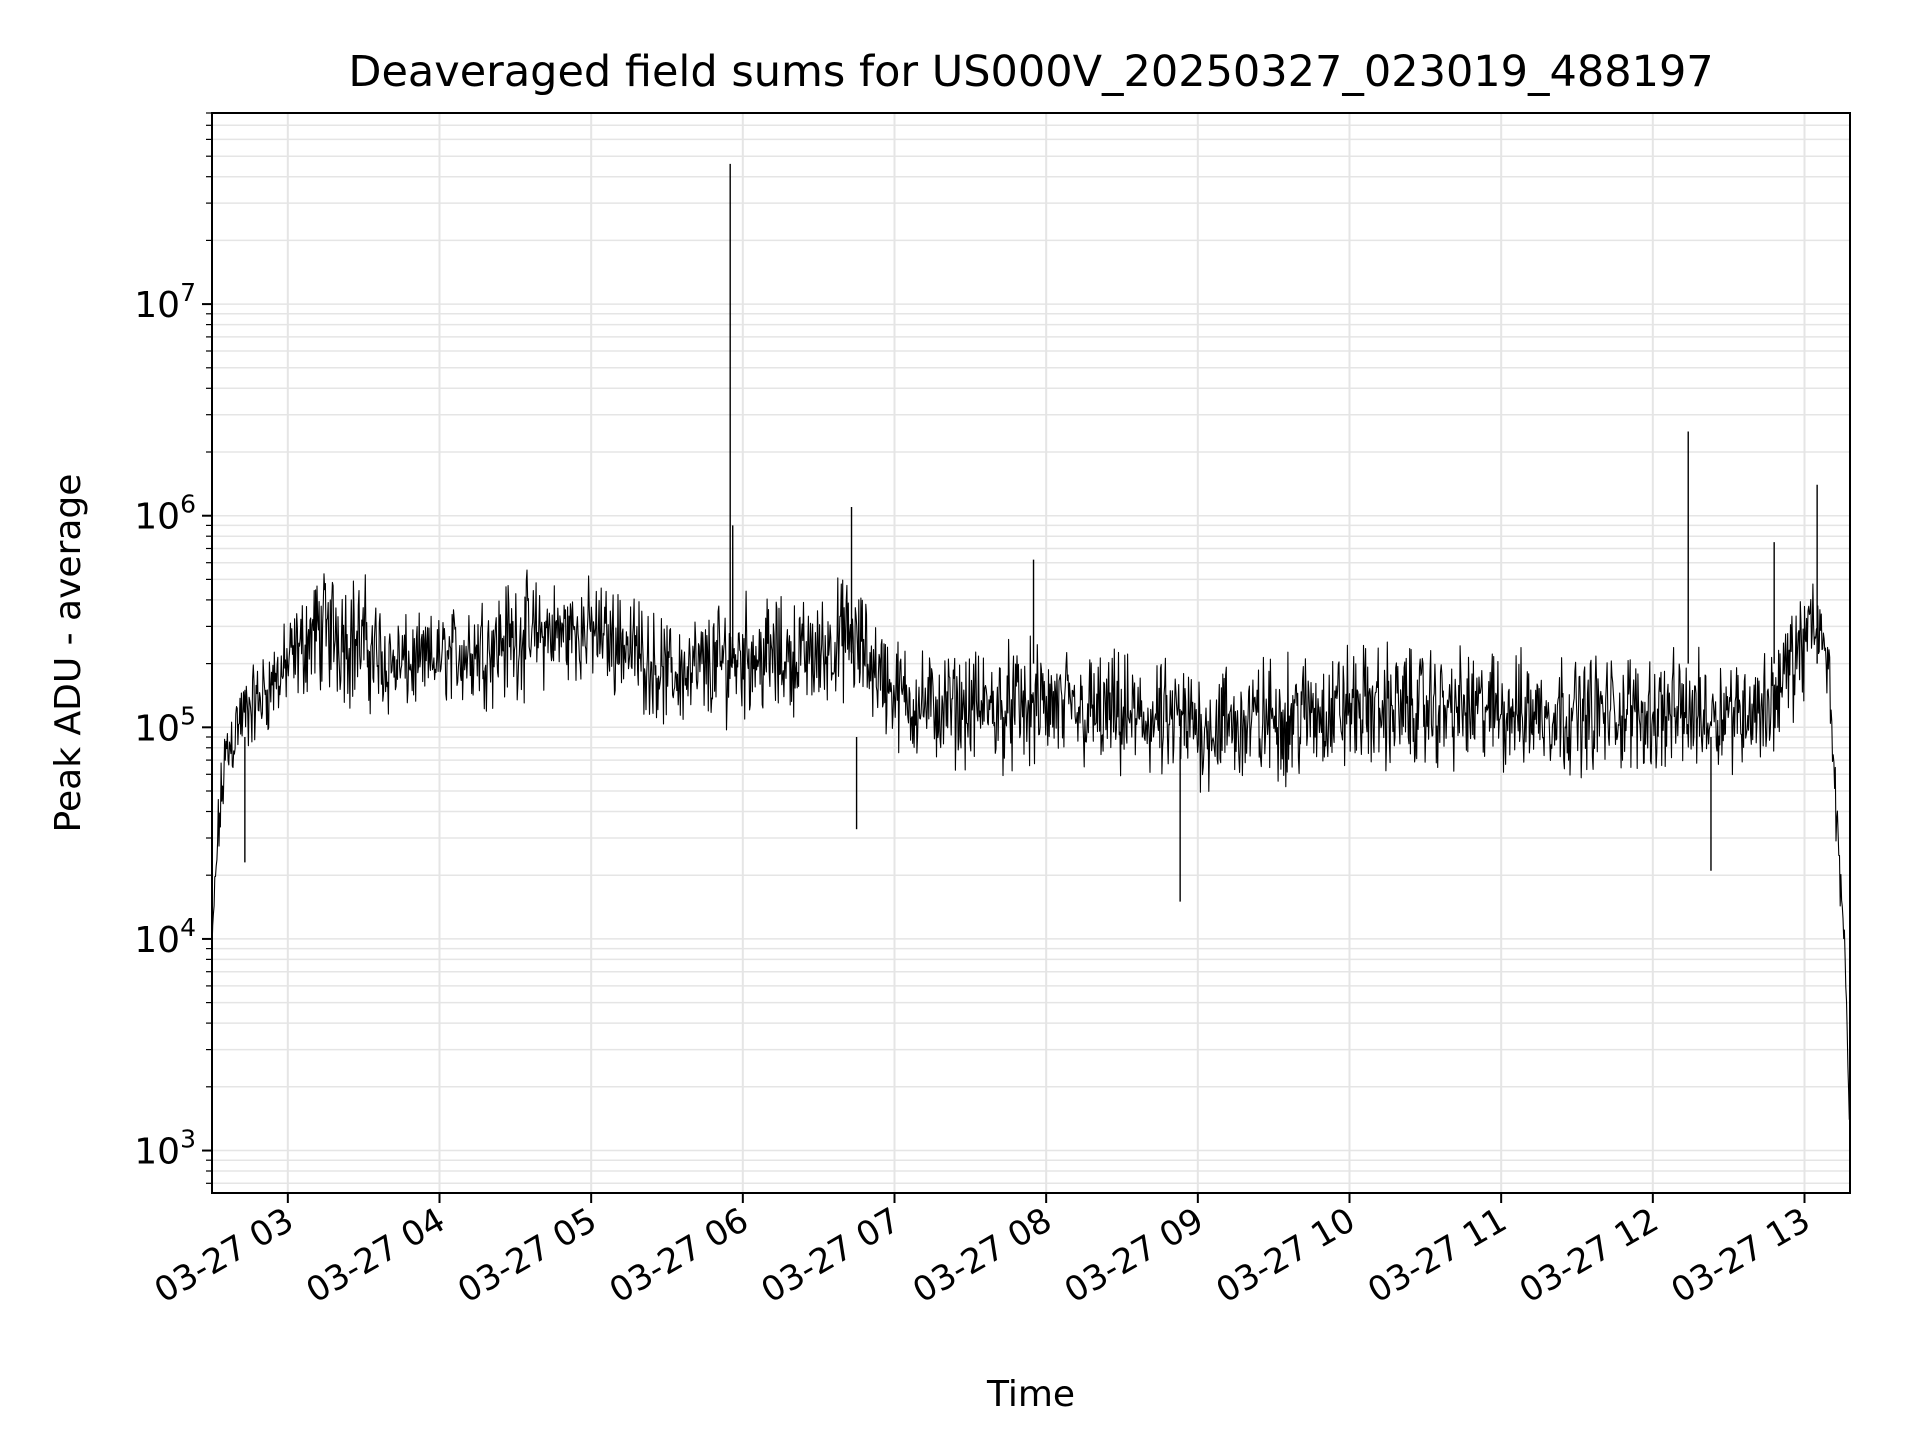 The height and width of the screenshot is (1440, 1920). Describe the element at coordinates (68, 653) in the screenshot. I see `y-axis-label: Peak ADU - average` at that location.